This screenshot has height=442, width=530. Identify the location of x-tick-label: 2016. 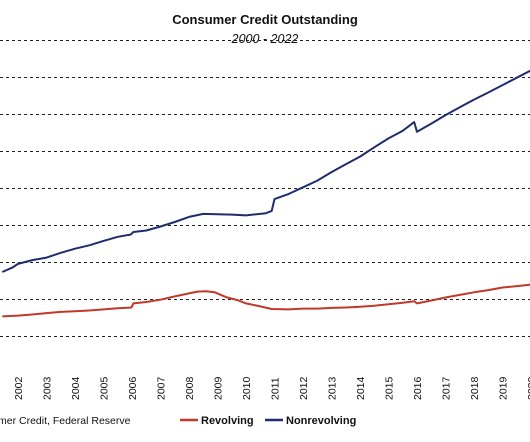
(418, 388).